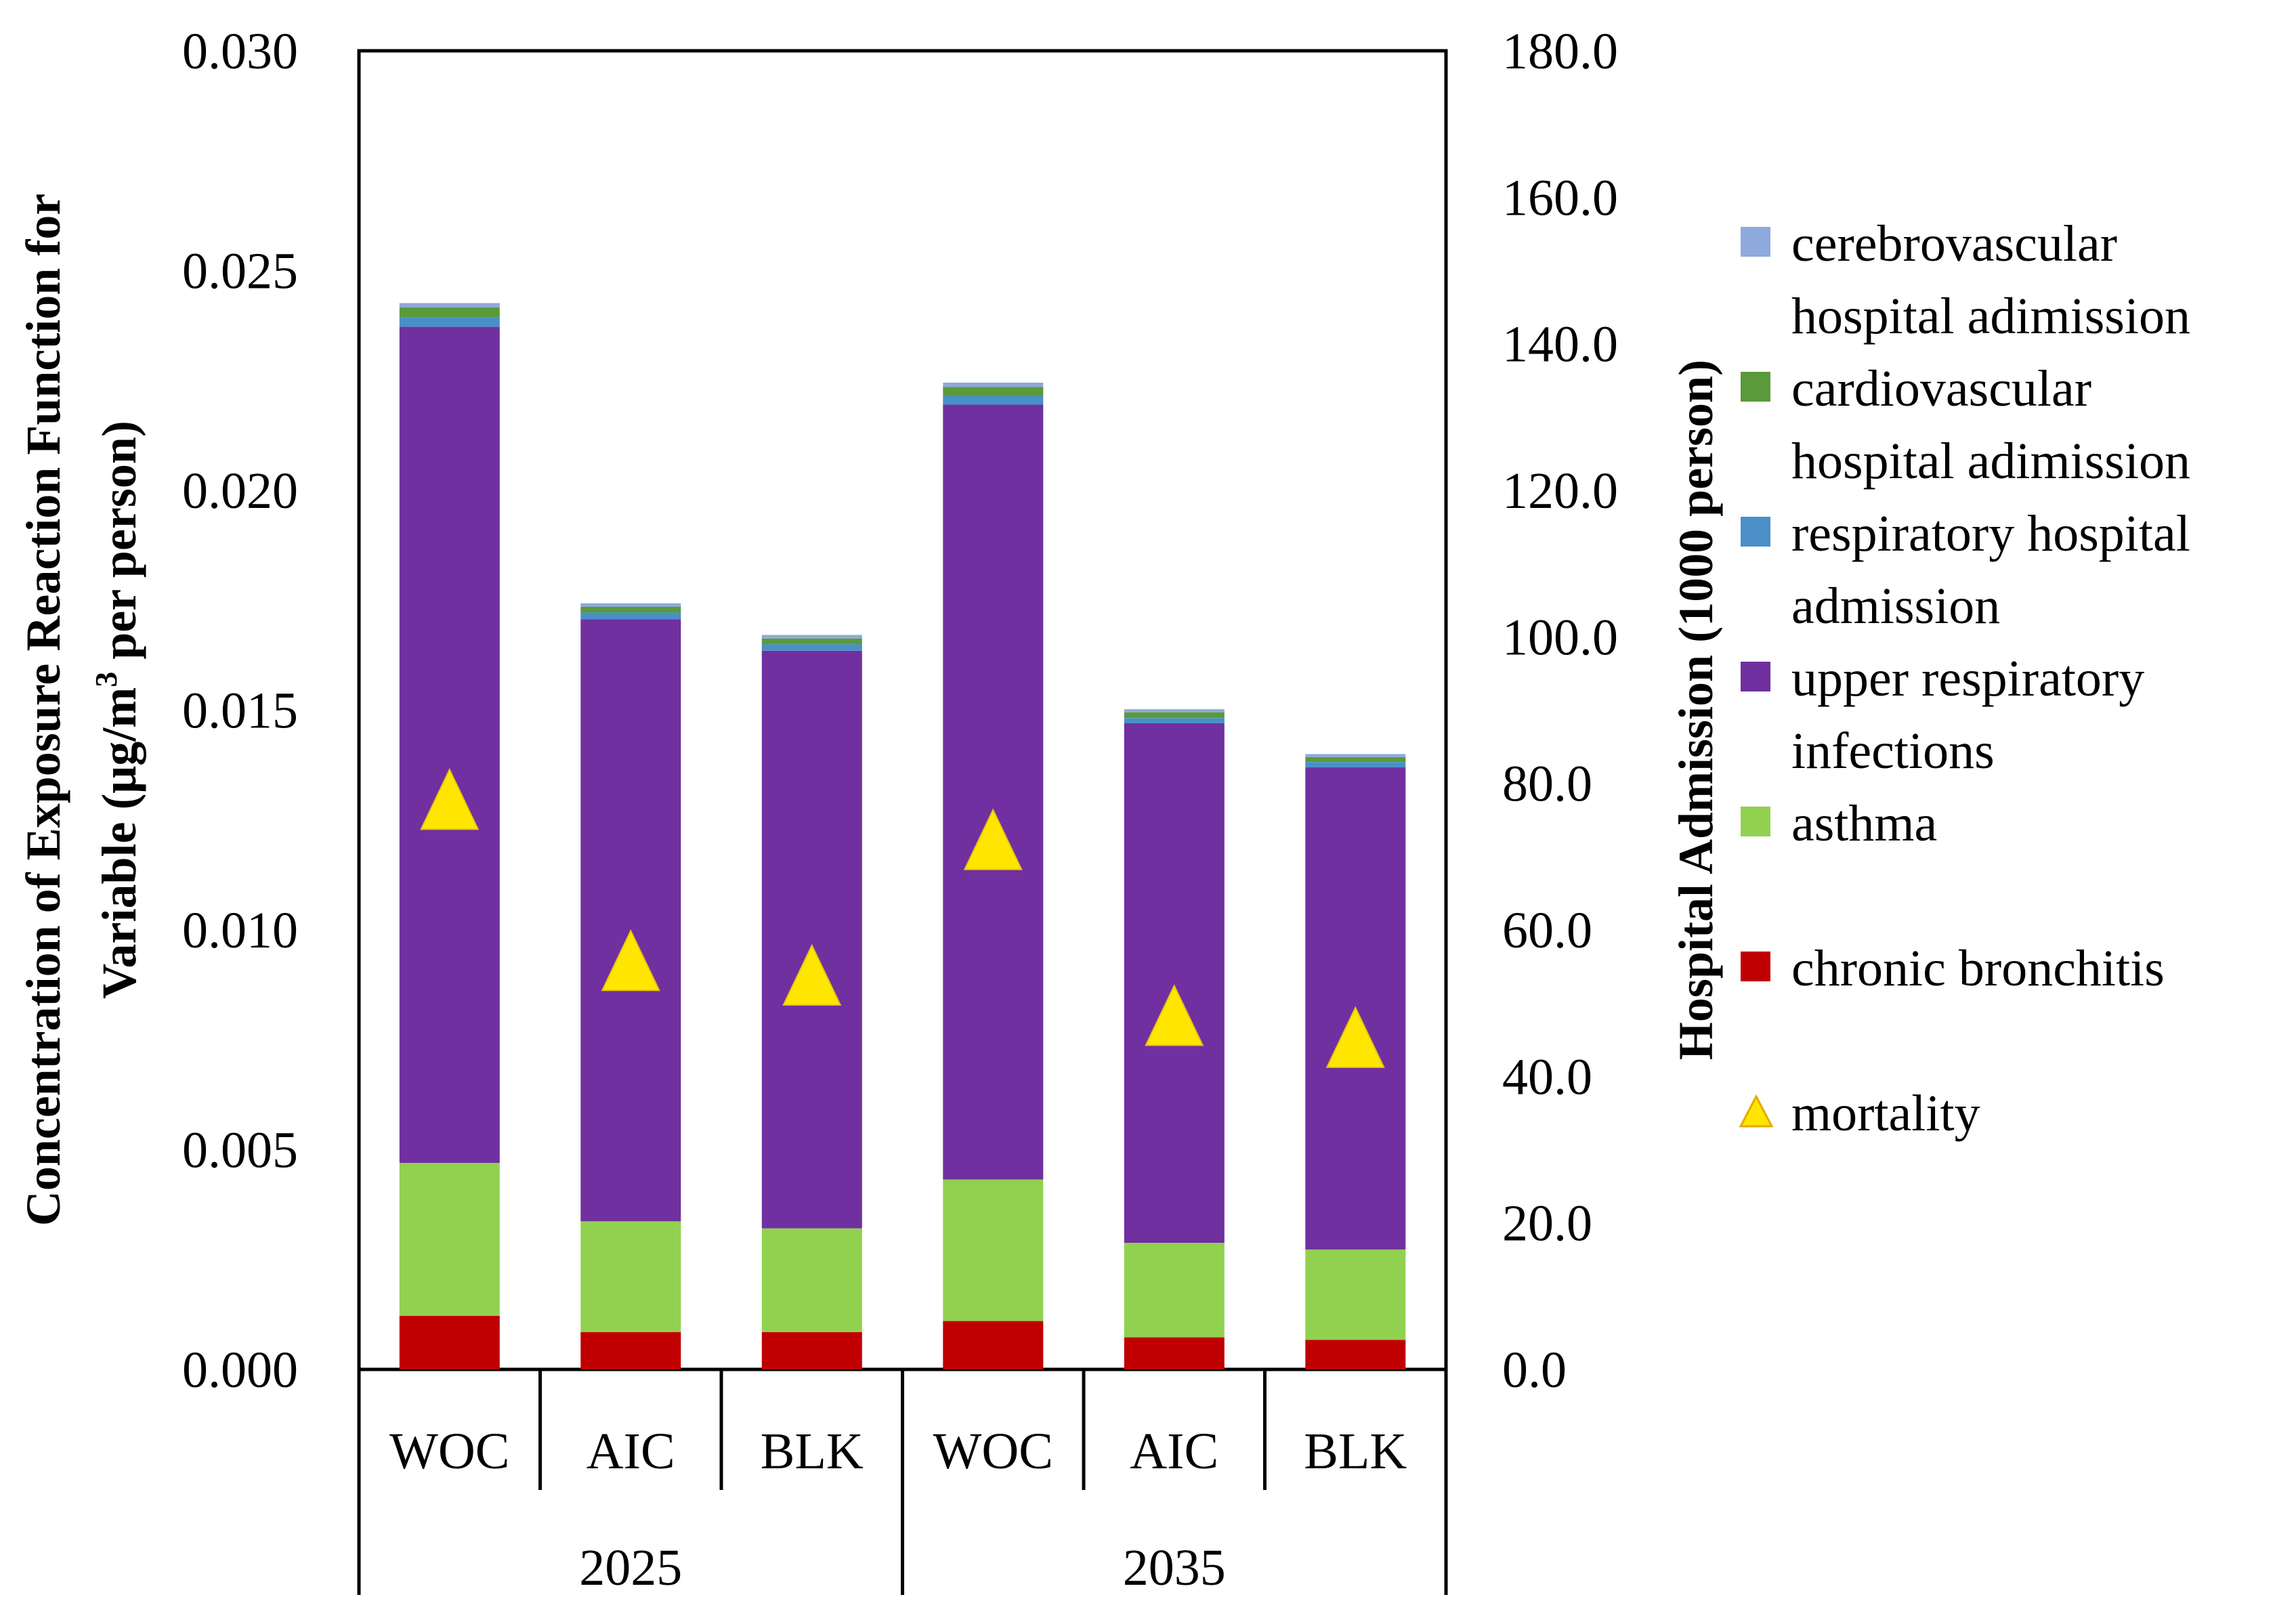 The height and width of the screenshot is (1620, 2296). What do you see at coordinates (1547, 1076) in the screenshot?
I see `right-tick-label: 40.0` at bounding box center [1547, 1076].